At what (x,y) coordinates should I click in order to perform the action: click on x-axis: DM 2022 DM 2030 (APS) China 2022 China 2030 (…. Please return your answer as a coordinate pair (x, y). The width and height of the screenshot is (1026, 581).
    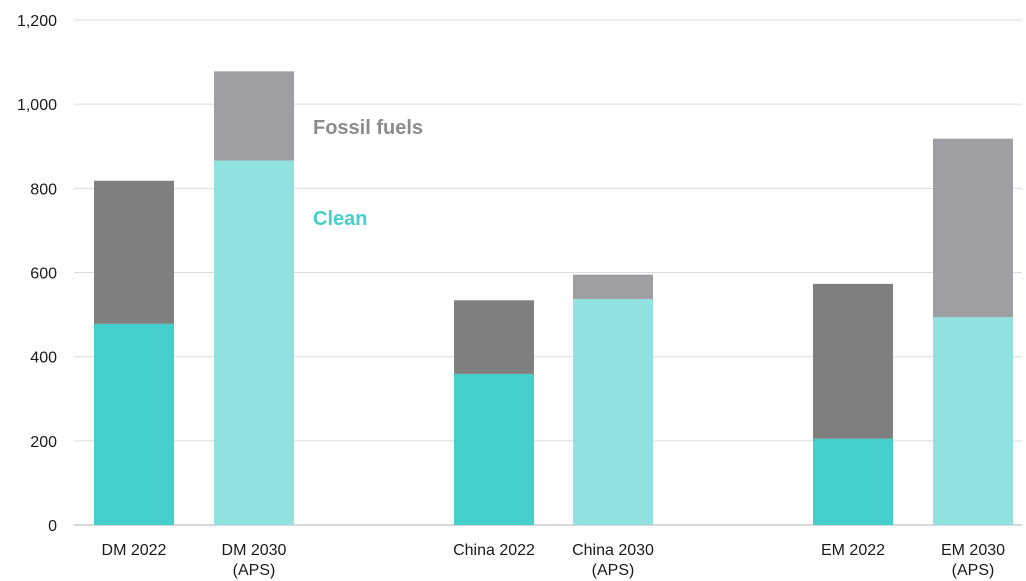
    Looking at the image, I should click on (554, 560).